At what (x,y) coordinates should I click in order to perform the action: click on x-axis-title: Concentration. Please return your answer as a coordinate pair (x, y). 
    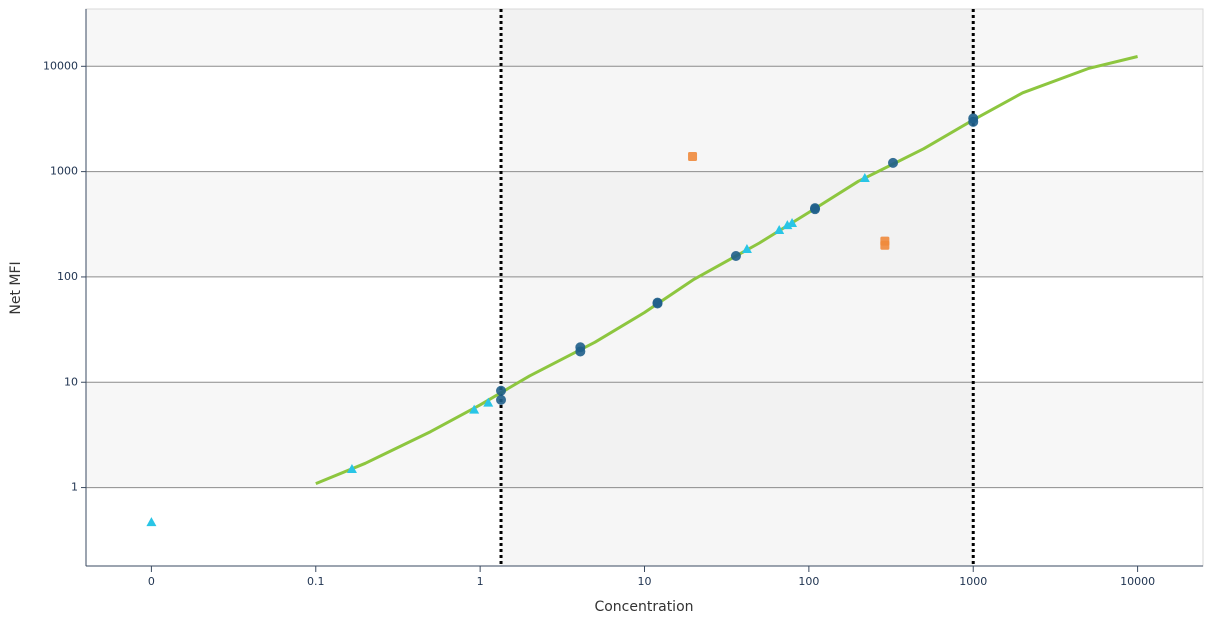
    Looking at the image, I should click on (643, 607).